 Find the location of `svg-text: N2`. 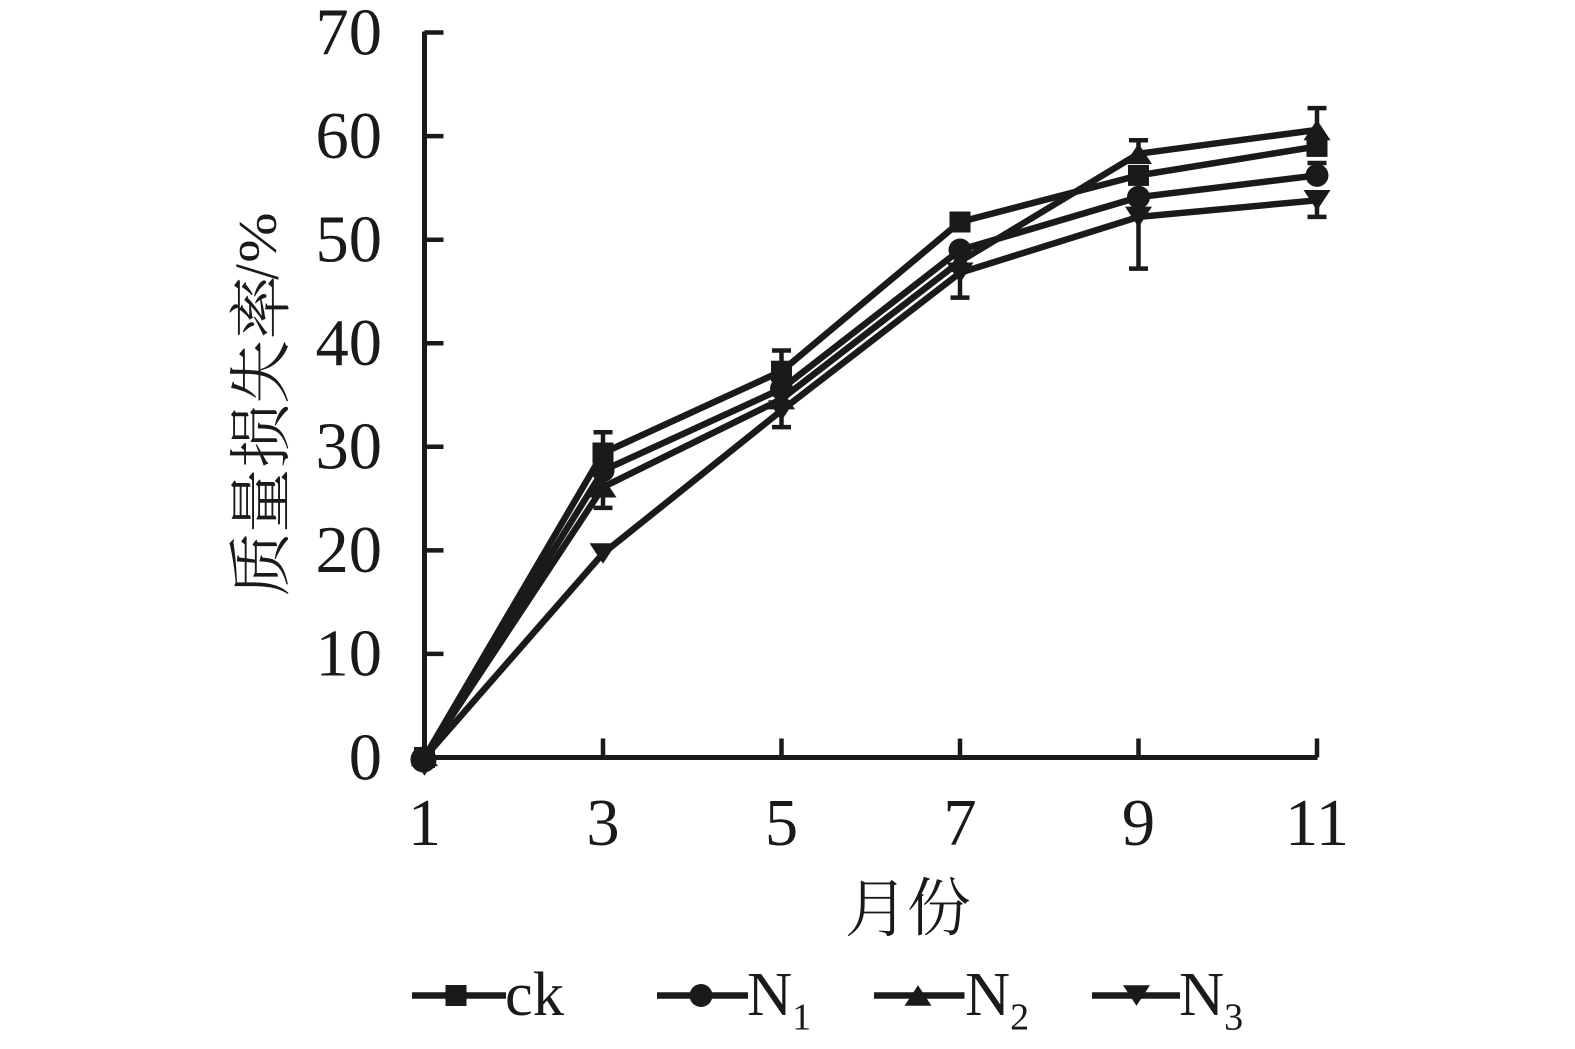

svg-text: N2 is located at coordinates (997, 998).